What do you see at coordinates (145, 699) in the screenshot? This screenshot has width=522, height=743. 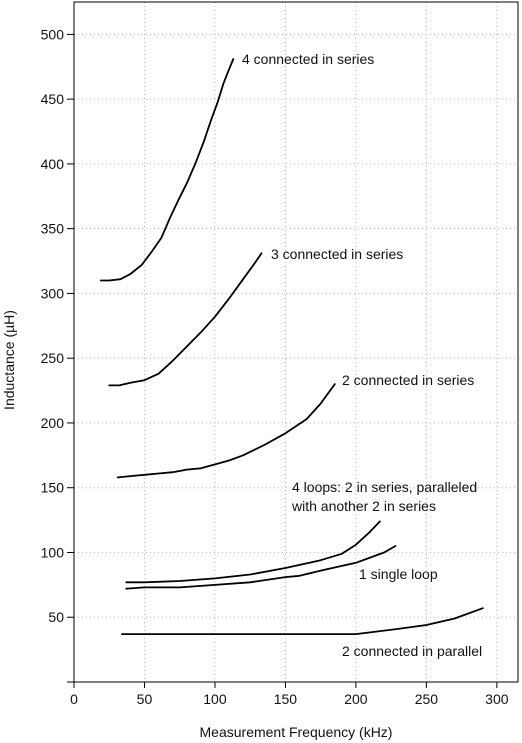 I see `x-tick-label: 50` at bounding box center [145, 699].